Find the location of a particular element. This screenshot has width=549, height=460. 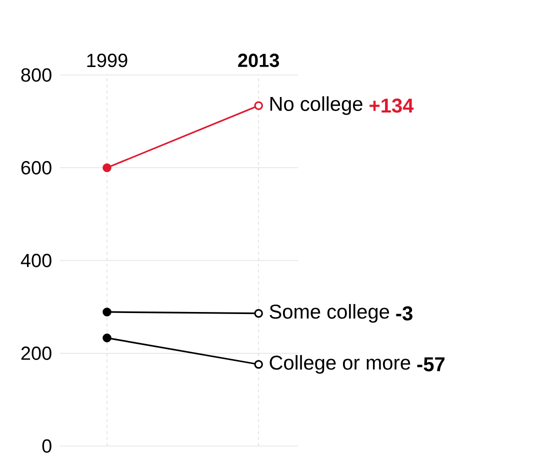

y-tick-label: 800 is located at coordinates (36, 75).